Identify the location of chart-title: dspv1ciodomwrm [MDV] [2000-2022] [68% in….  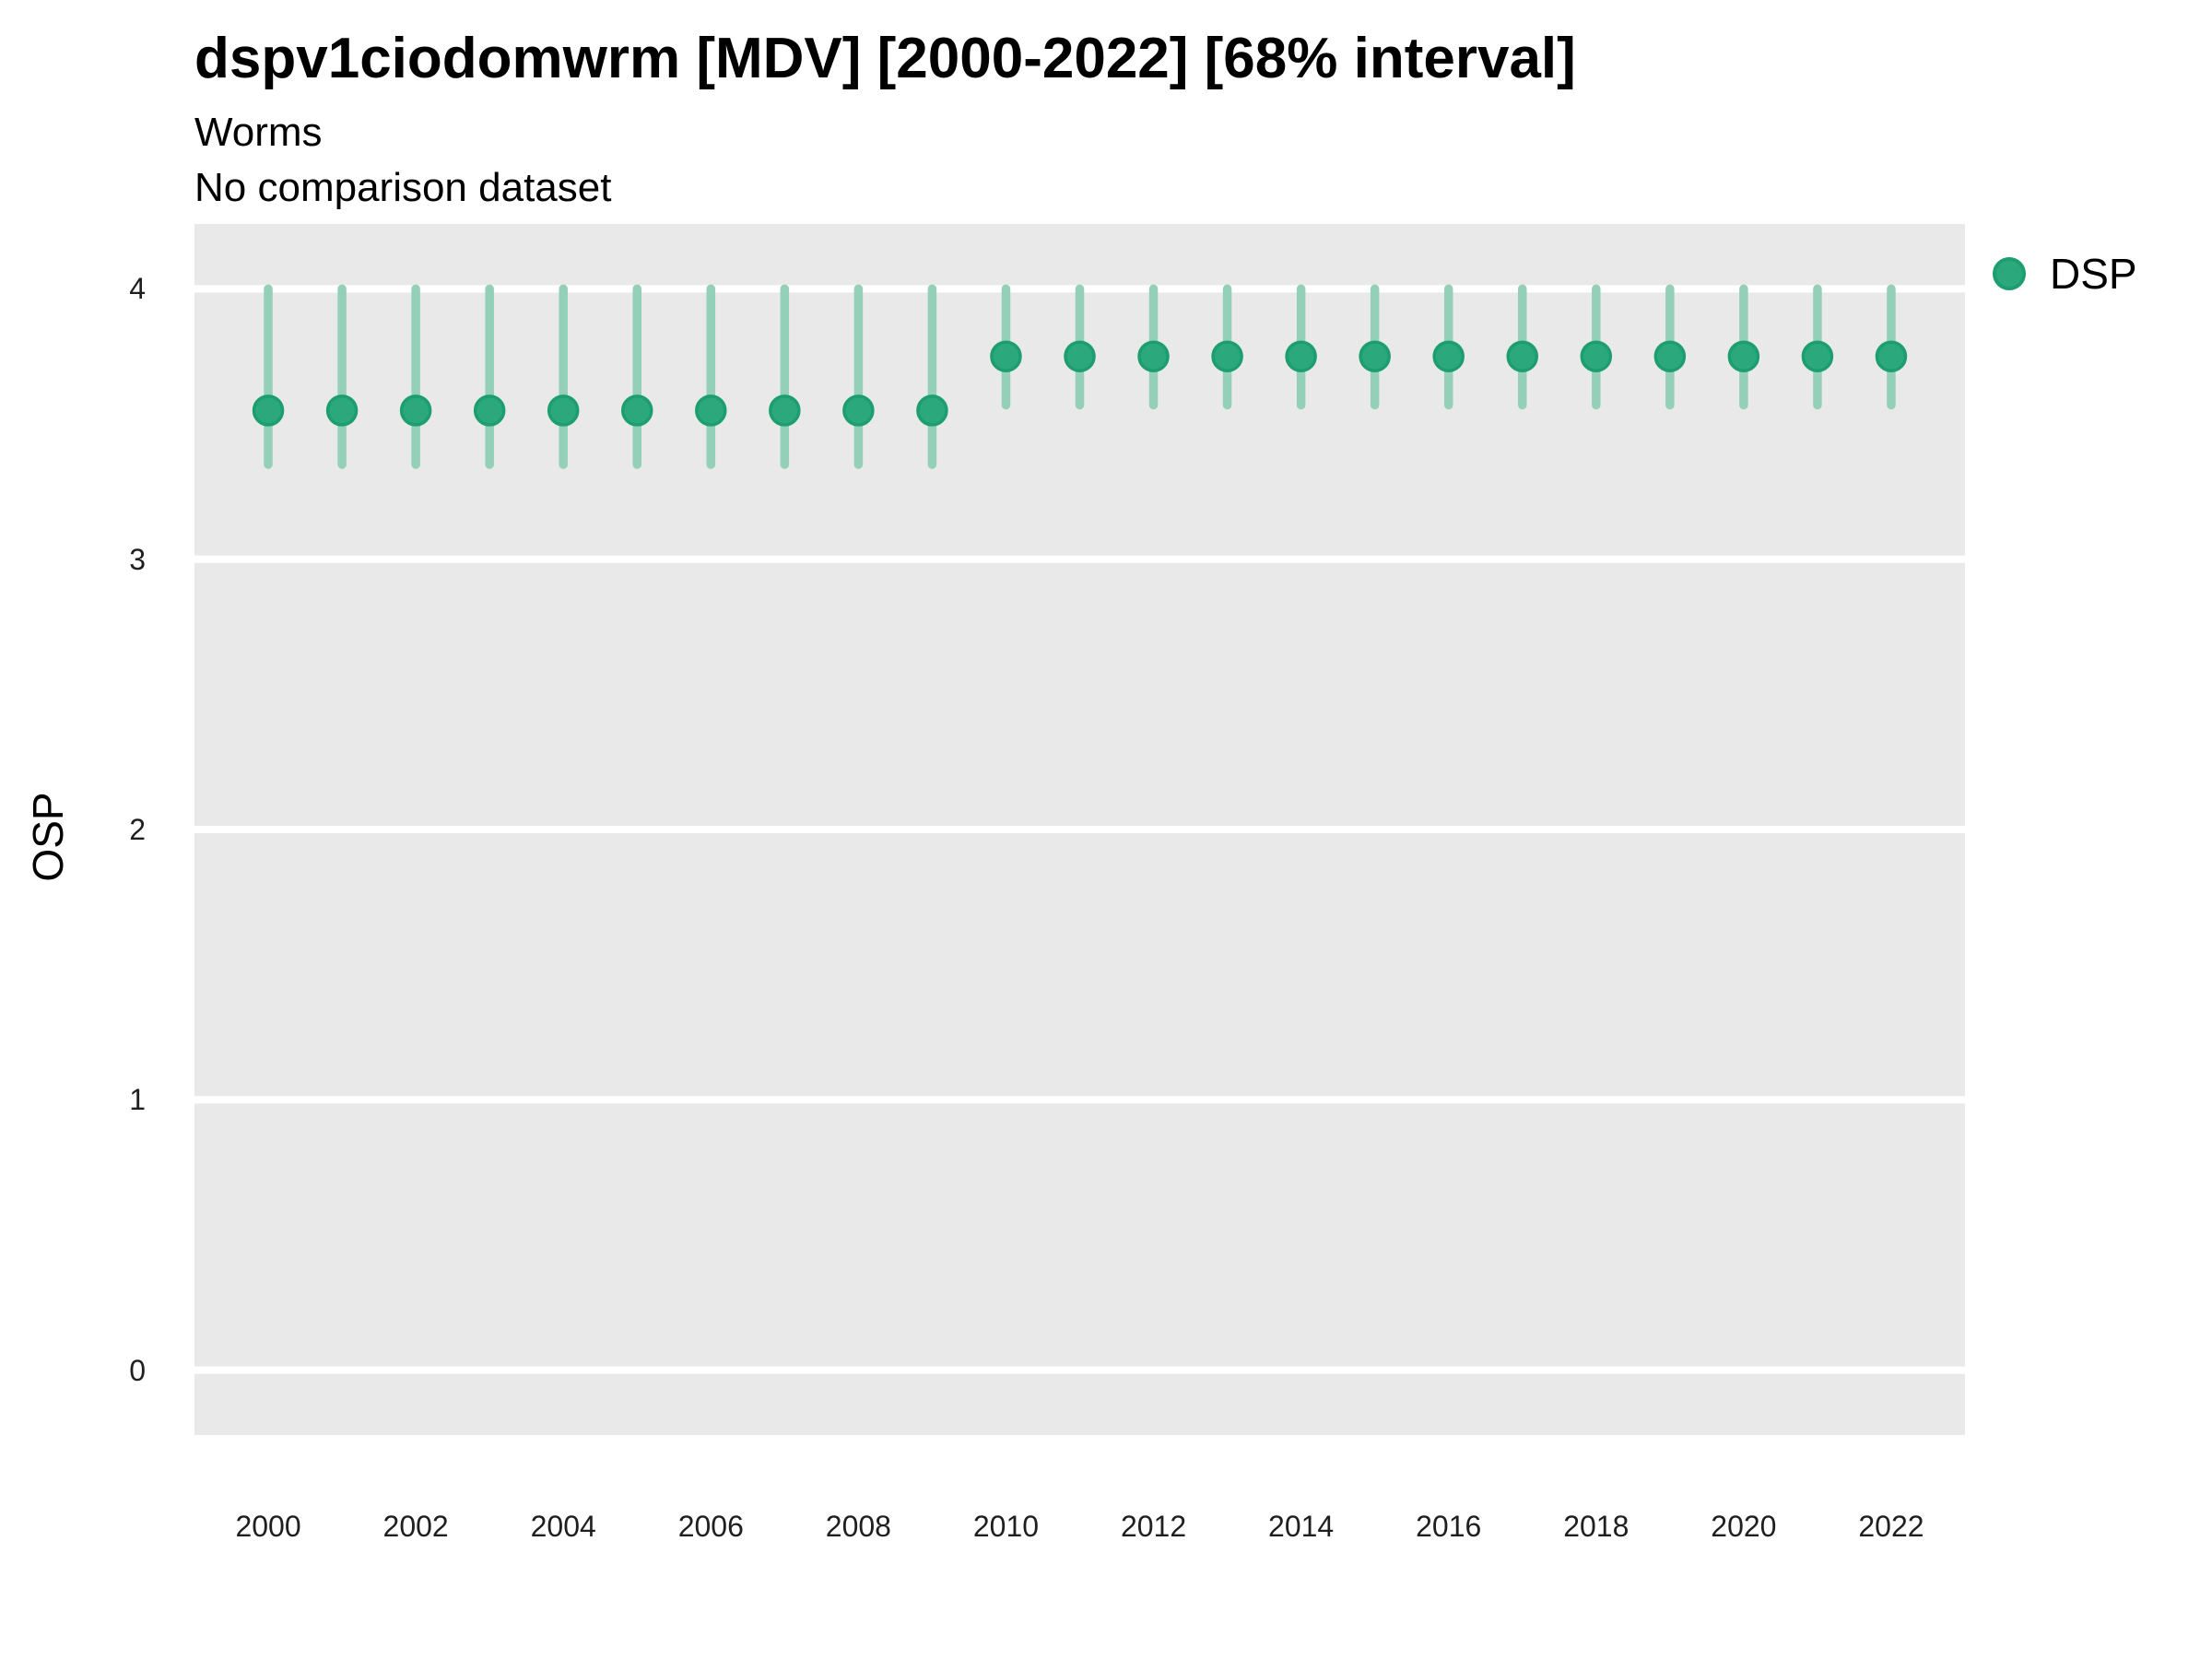
(885, 58).